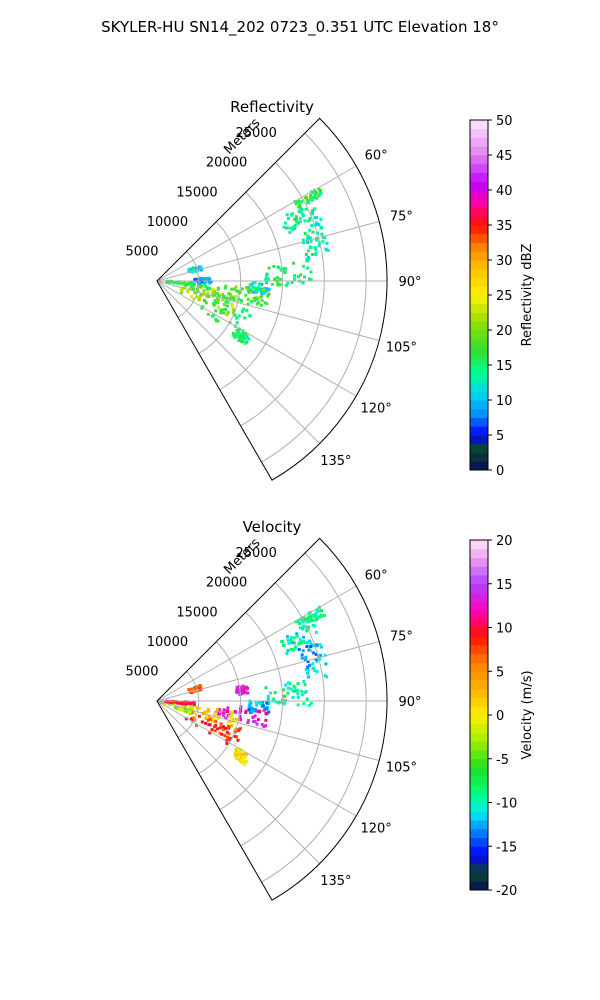 Image resolution: width=600 pixels, height=1000 pixels. I want to click on colorbar-tick-label: 35, so click(504, 226).